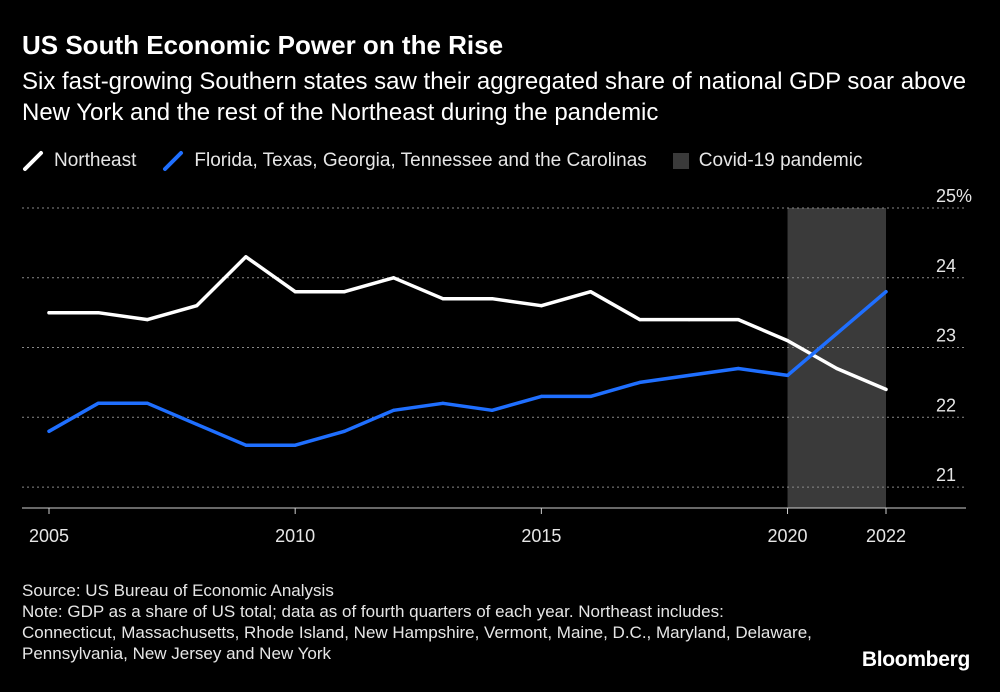  I want to click on south-point-2009, so click(246, 445).